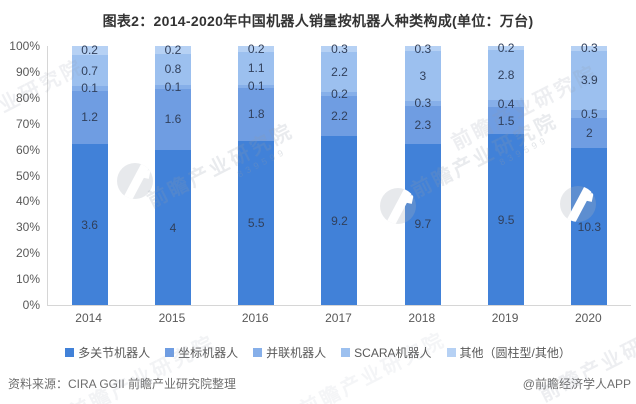 The width and height of the screenshot is (636, 404). What do you see at coordinates (506, 120) in the screenshot?
I see `segment-value-label: 1.5` at bounding box center [506, 120].